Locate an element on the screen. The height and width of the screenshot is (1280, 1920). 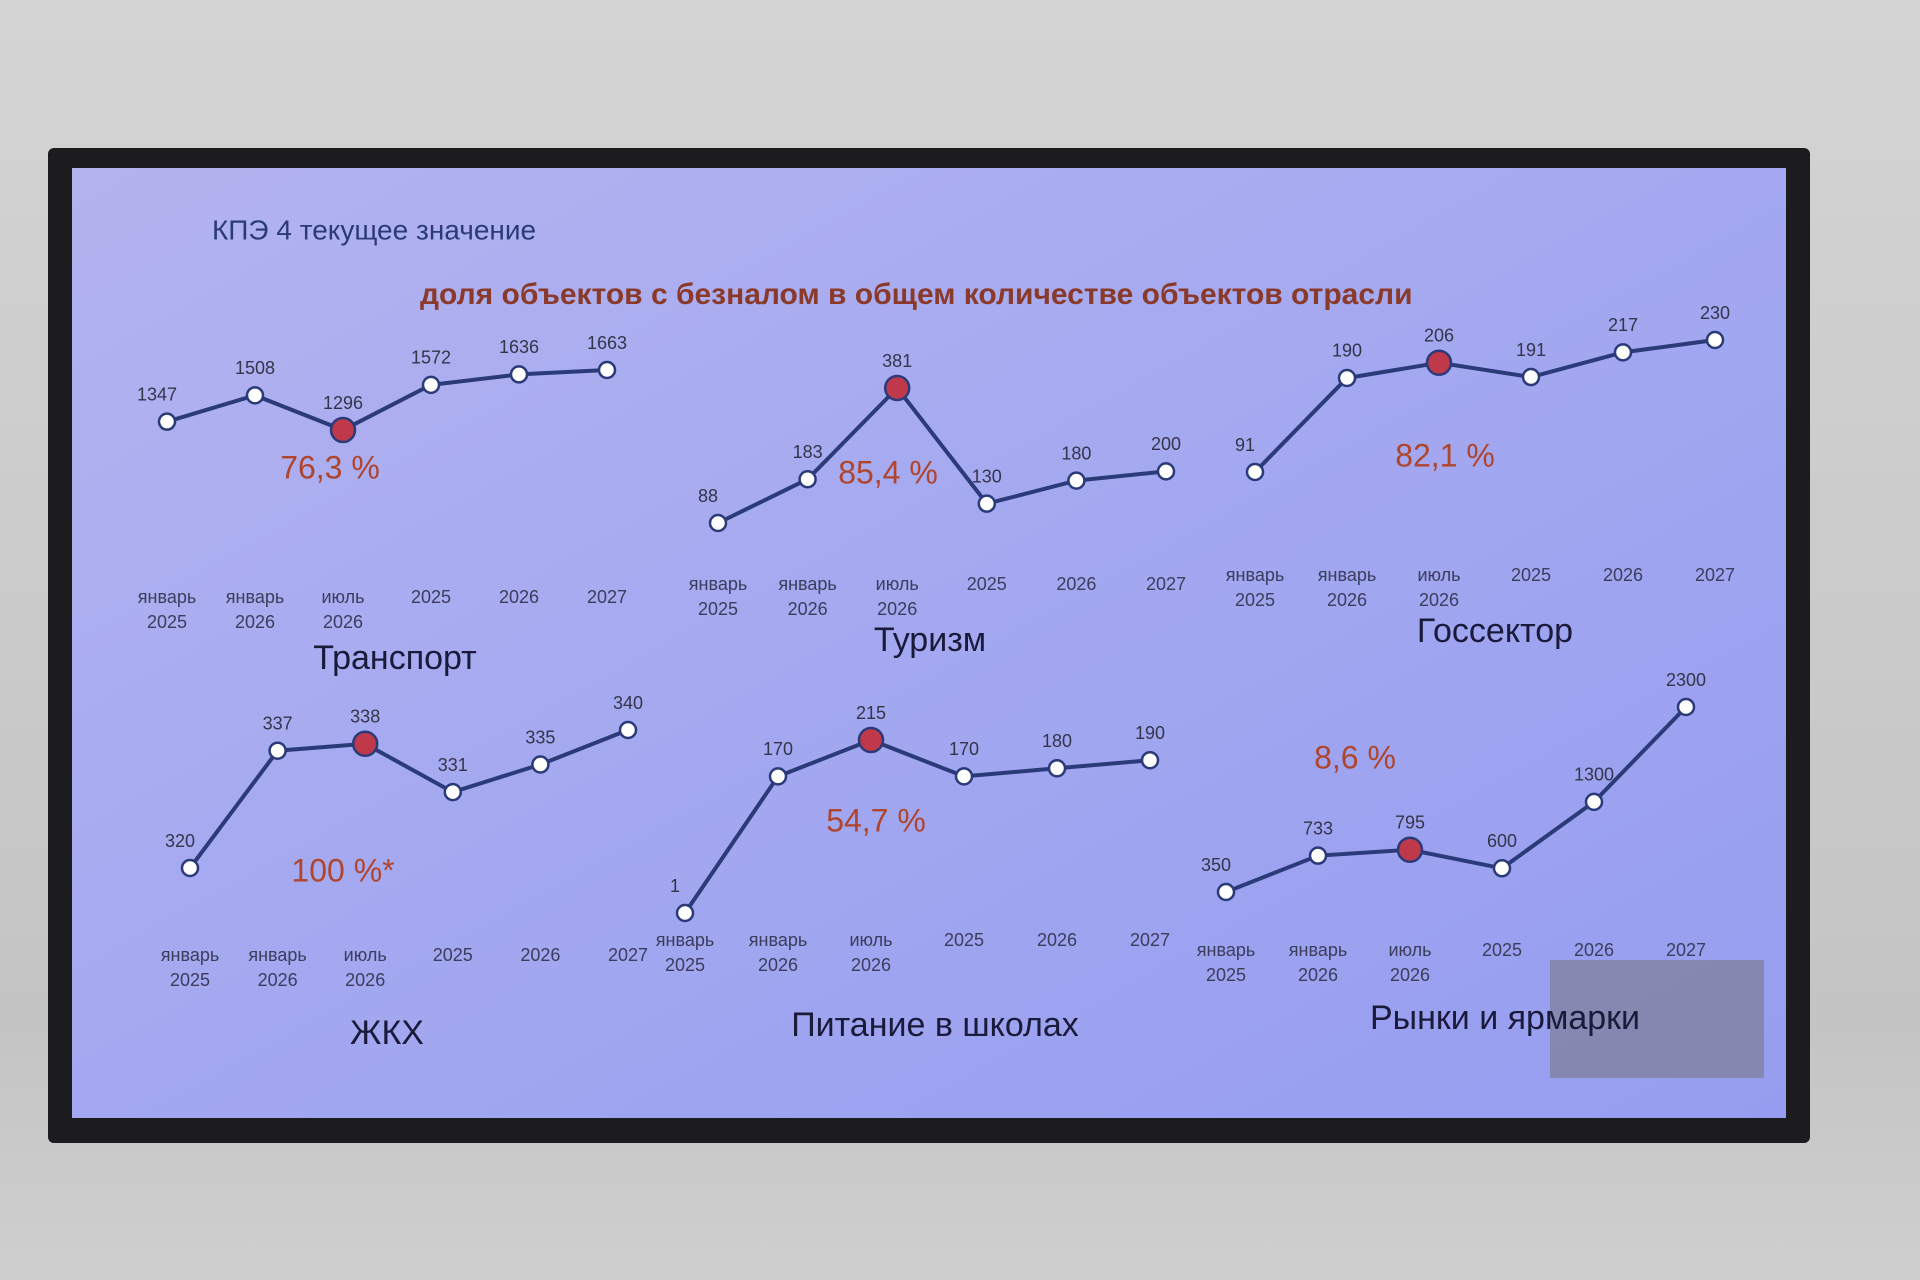
value-label: 206 is located at coordinates (1439, 336).